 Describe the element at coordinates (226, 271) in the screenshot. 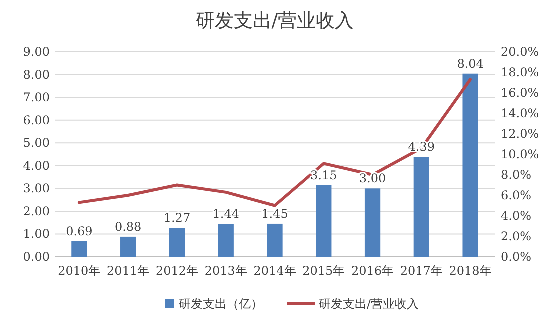

I see `x-tick-label: 2013年` at that location.